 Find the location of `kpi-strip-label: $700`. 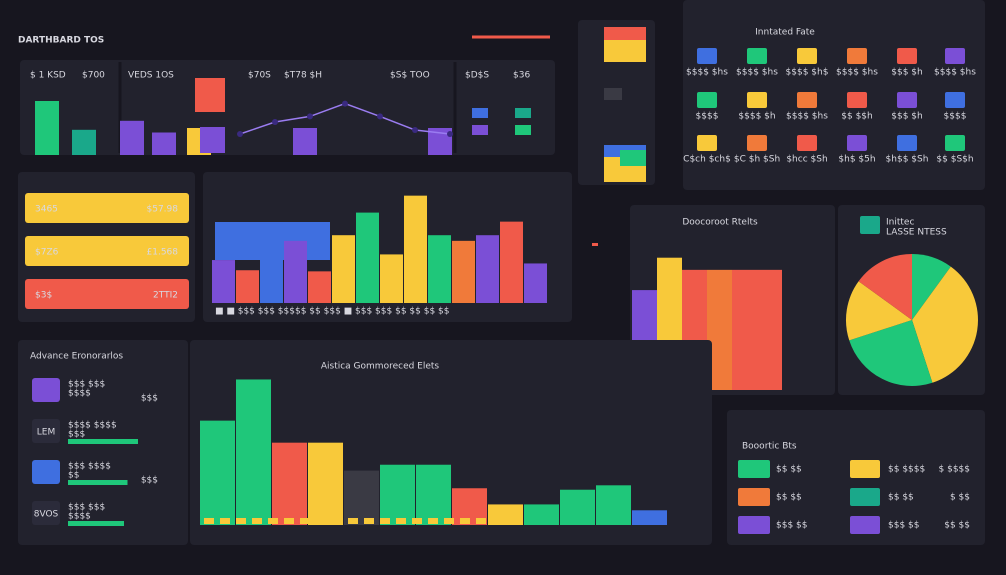

kpi-strip-label: $700 is located at coordinates (93, 76).